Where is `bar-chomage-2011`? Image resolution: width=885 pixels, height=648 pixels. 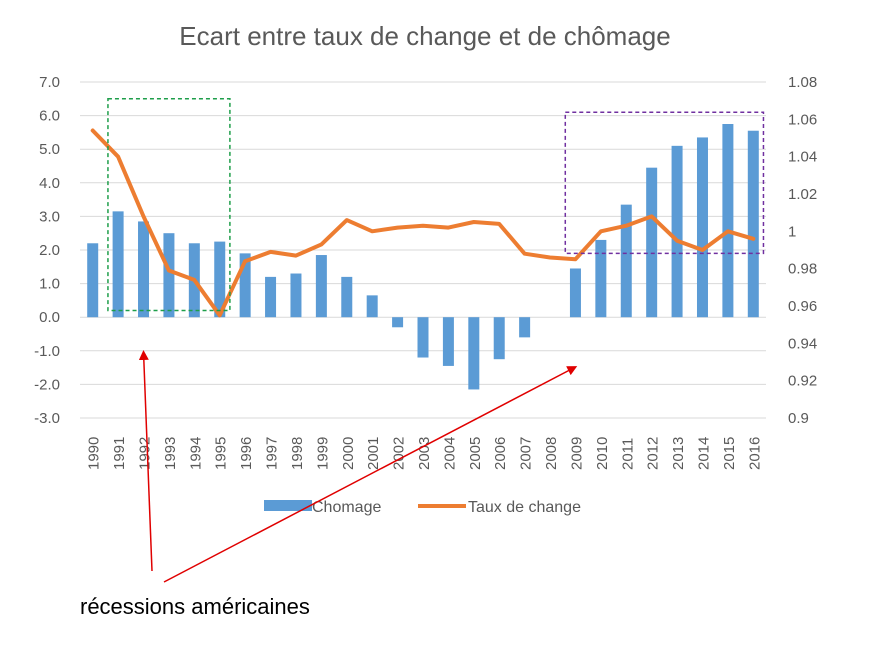 bar-chomage-2011 is located at coordinates (626, 261).